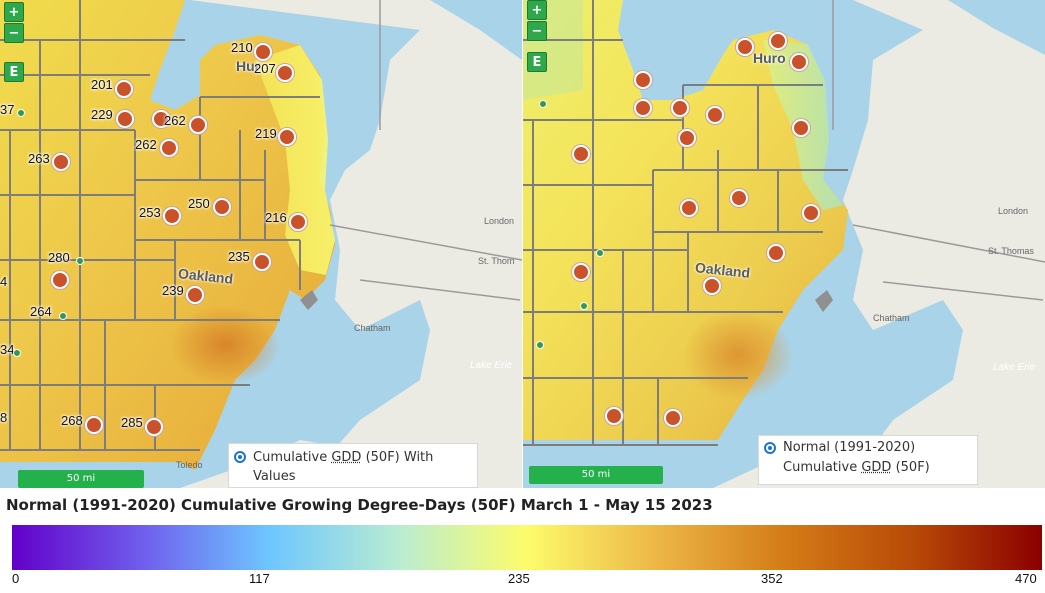  Describe the element at coordinates (132, 422) in the screenshot. I see `station-value: 285` at that location.